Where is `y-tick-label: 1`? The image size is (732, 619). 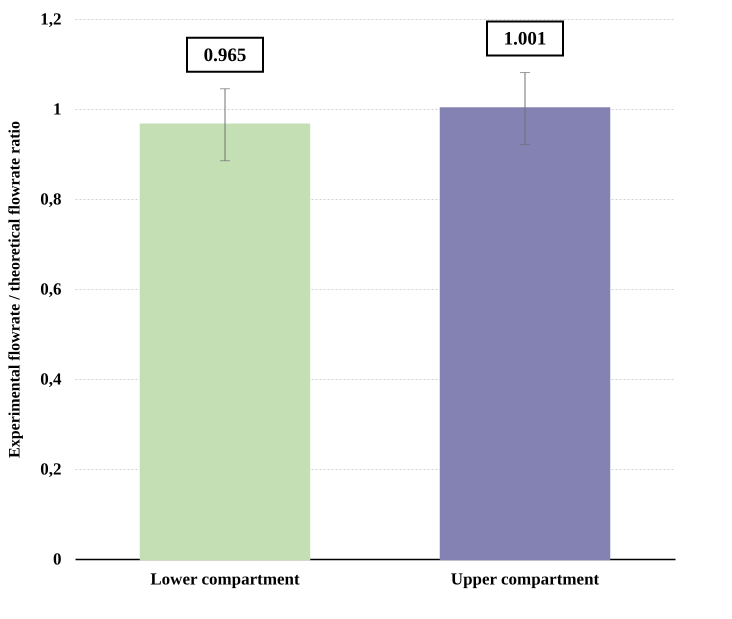
y-tick-label: 1 is located at coordinates (57, 109).